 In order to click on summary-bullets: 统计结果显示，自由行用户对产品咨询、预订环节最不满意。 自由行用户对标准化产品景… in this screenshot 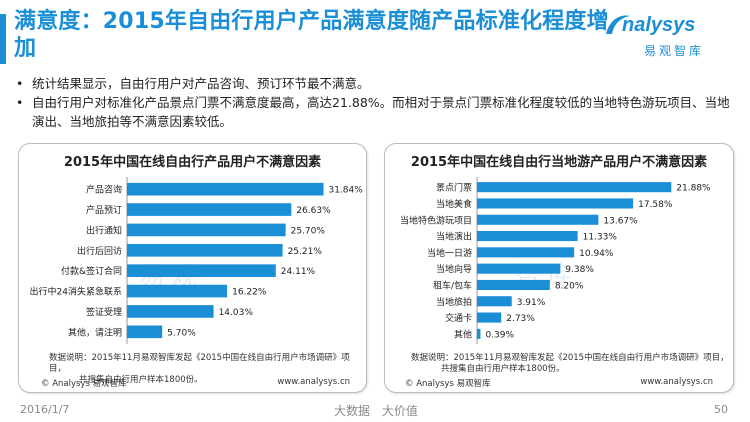, I will do `click(376, 102)`.